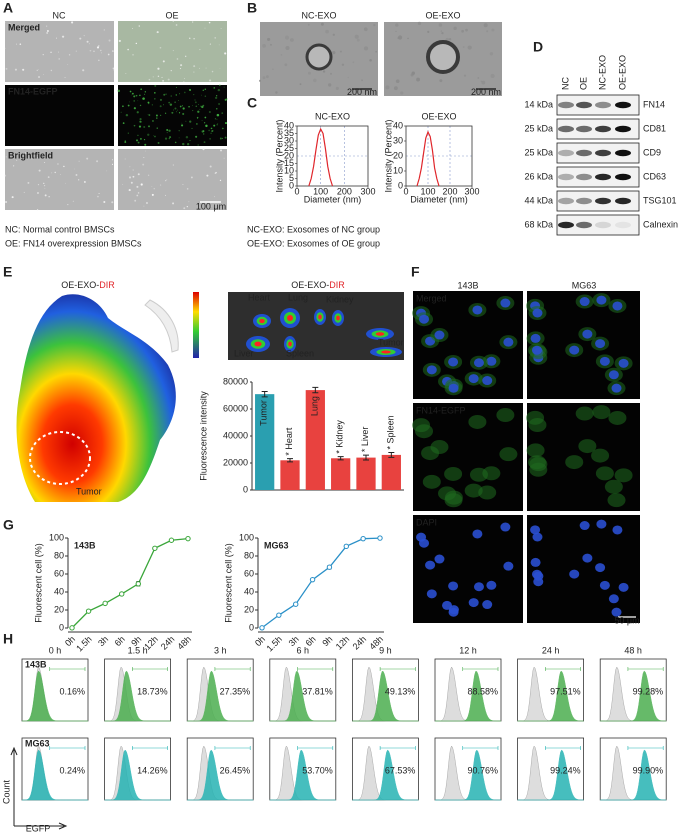  Describe the element at coordinates (391, 429) in the screenshot. I see `category-name: Spleen` at that location.